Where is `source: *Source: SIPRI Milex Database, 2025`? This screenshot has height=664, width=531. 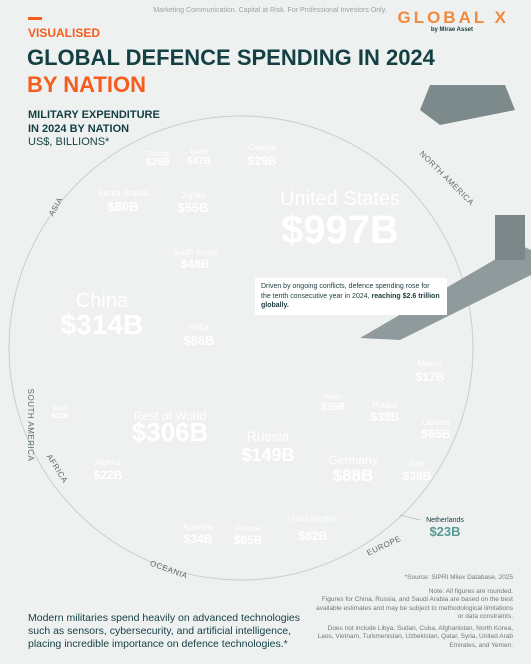 source: *Source: SIPRI Milex Database, 2025 is located at coordinates (458, 577).